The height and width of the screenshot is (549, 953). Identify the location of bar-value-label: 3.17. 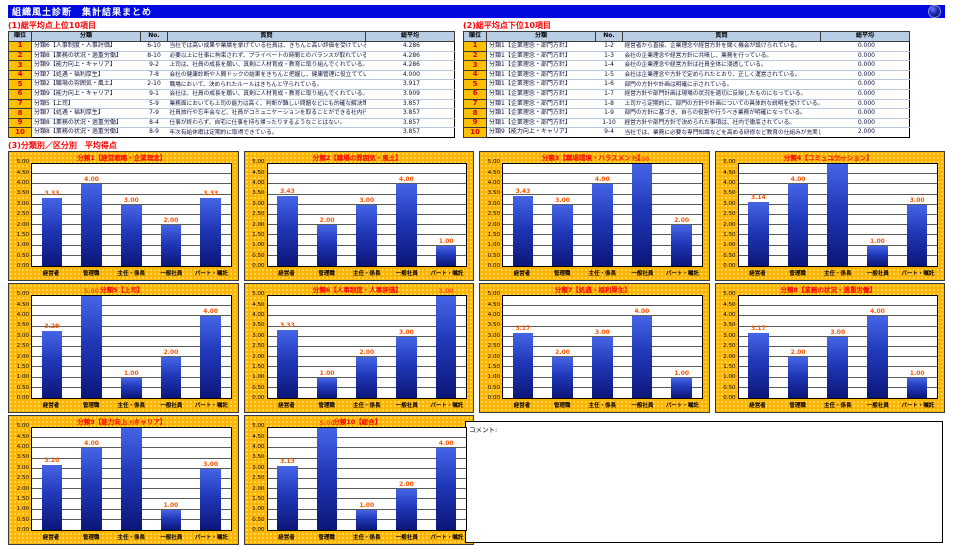
(758, 329).